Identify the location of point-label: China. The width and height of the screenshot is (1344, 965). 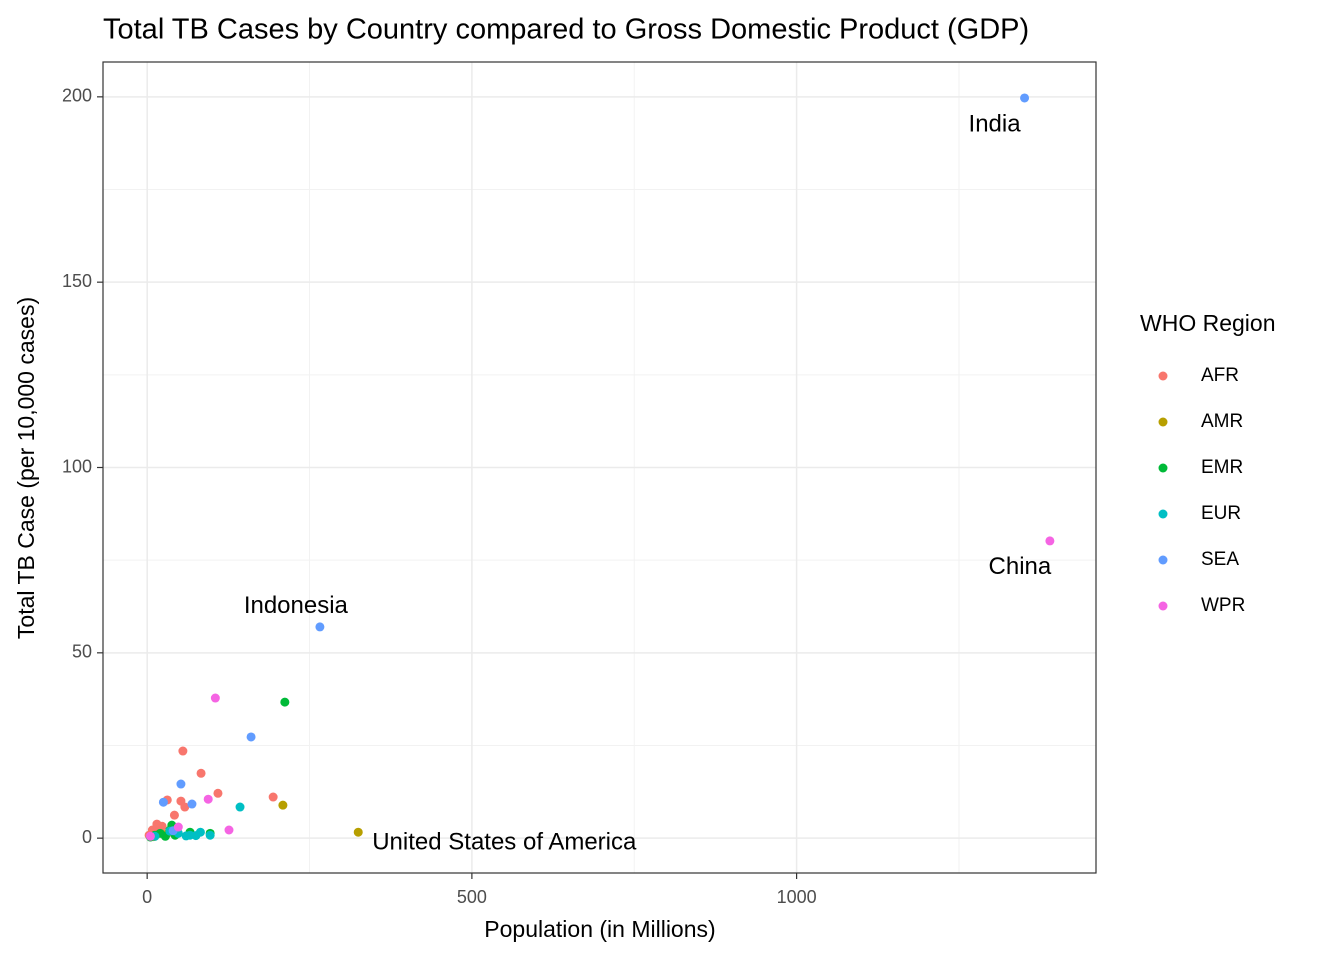
(1020, 566).